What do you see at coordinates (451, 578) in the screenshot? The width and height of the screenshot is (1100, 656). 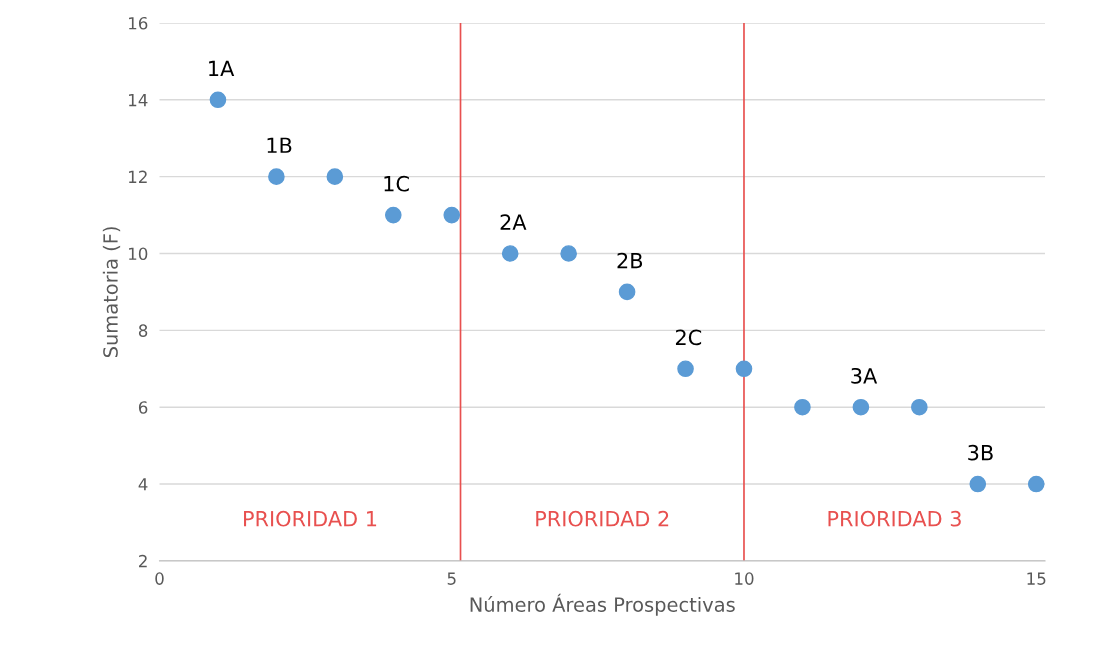 I see `x-tick-label: 5` at bounding box center [451, 578].